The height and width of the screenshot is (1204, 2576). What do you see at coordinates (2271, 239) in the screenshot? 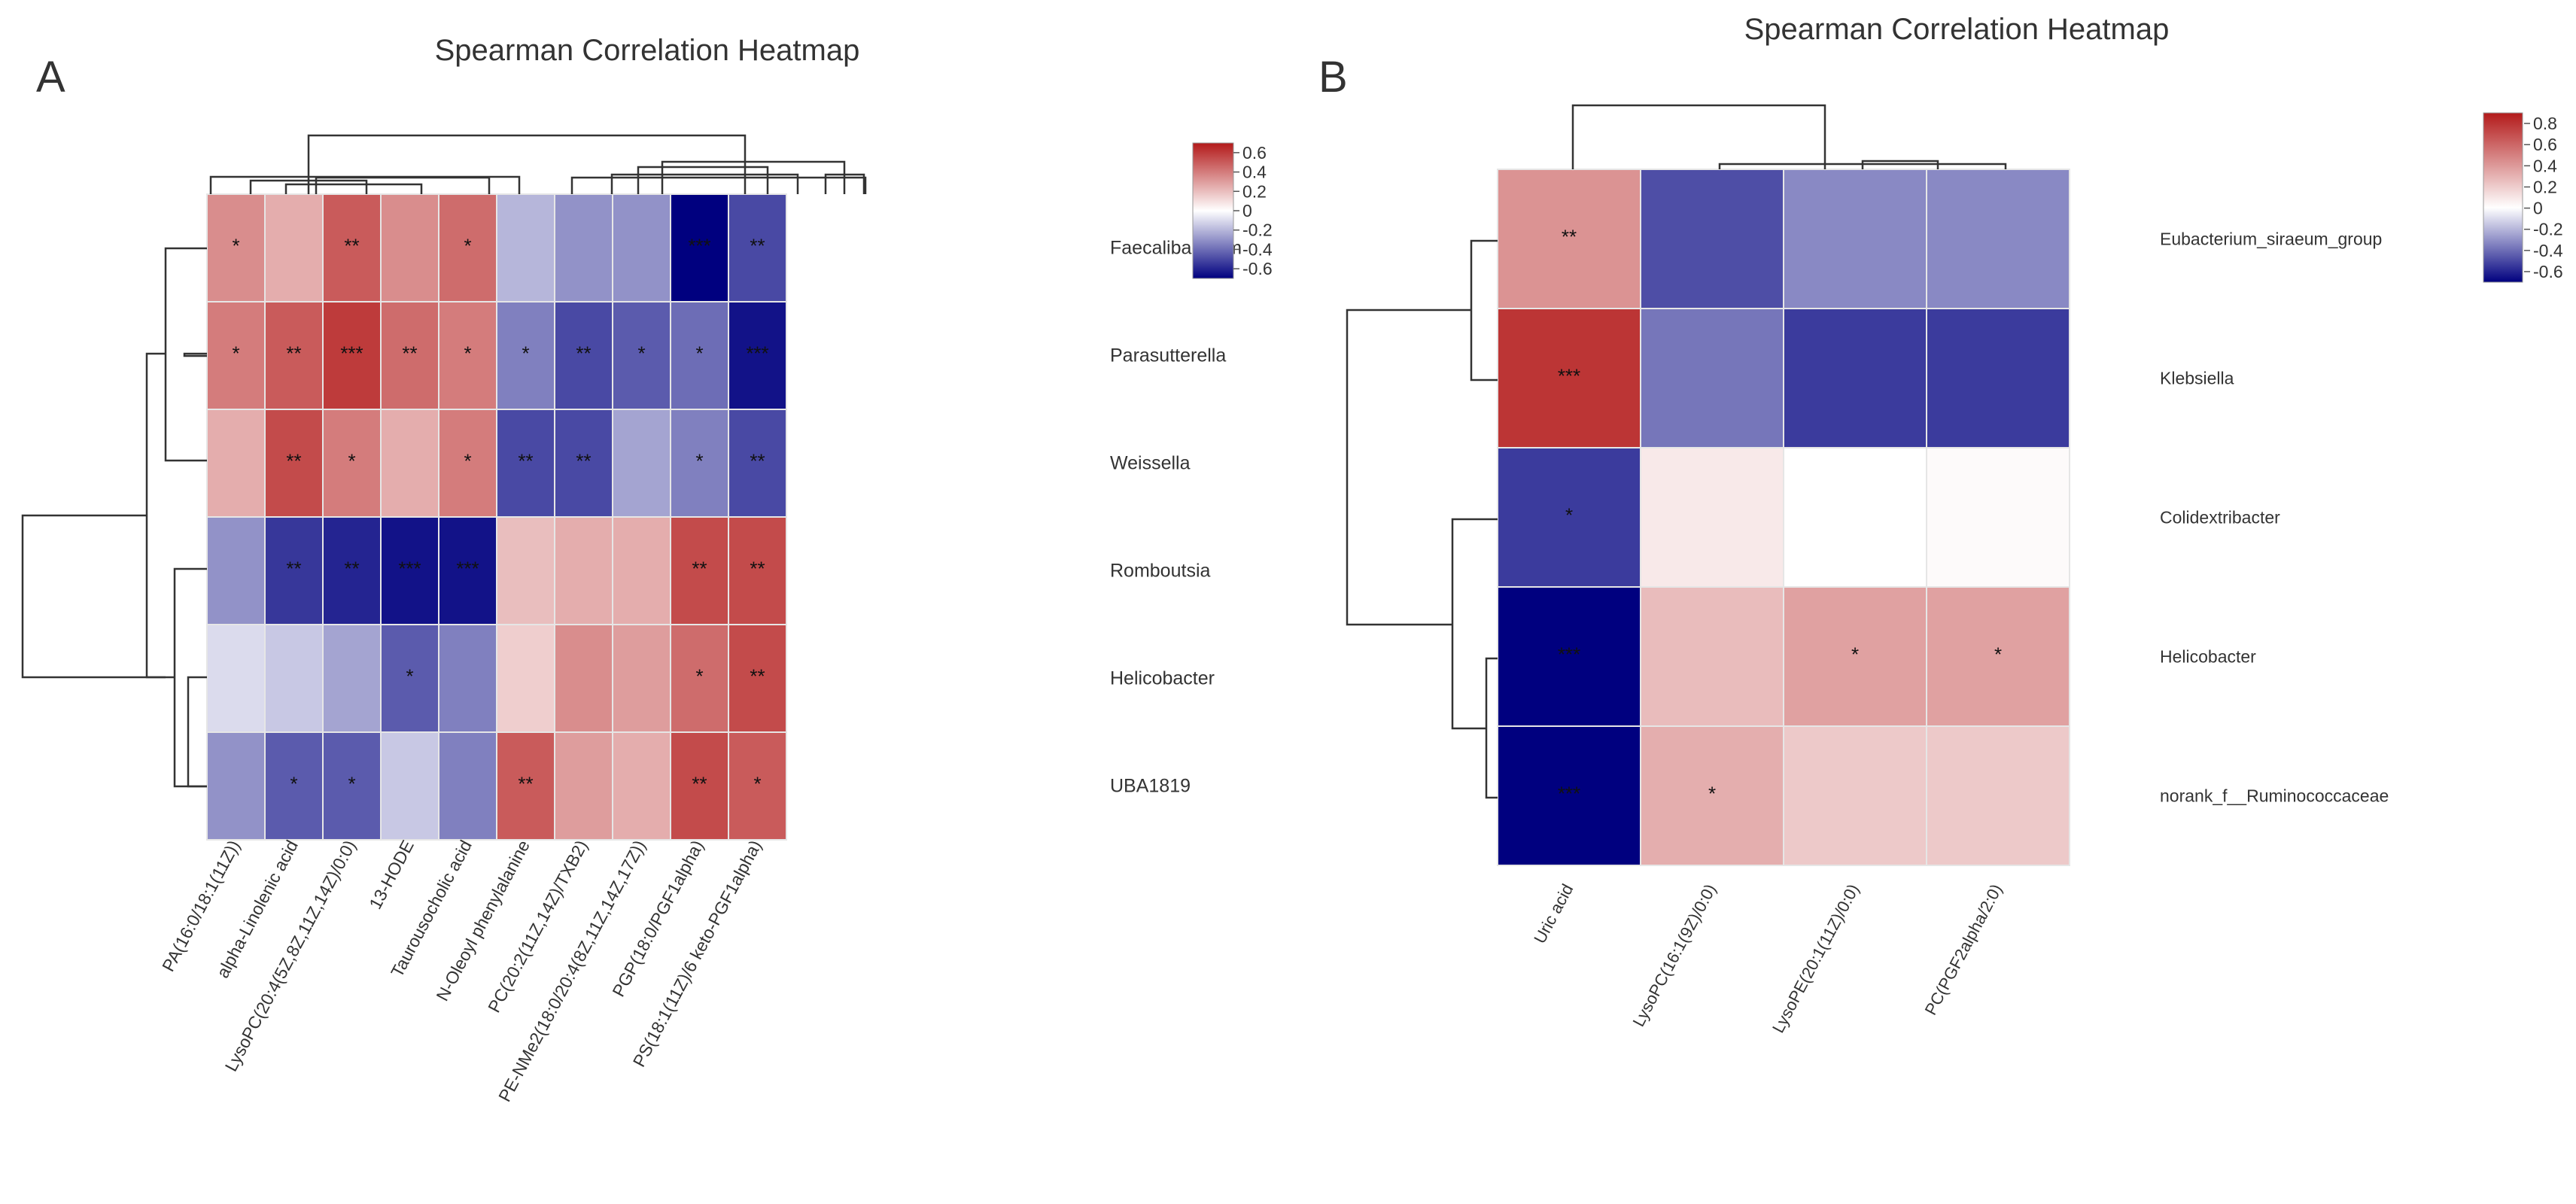
I see `row-label: Eubacterium_siraeum_group` at bounding box center [2271, 239].